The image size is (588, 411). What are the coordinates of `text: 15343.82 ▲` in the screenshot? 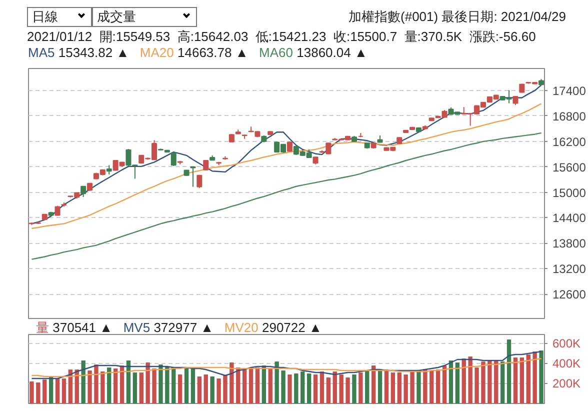 It's located at (94, 52).